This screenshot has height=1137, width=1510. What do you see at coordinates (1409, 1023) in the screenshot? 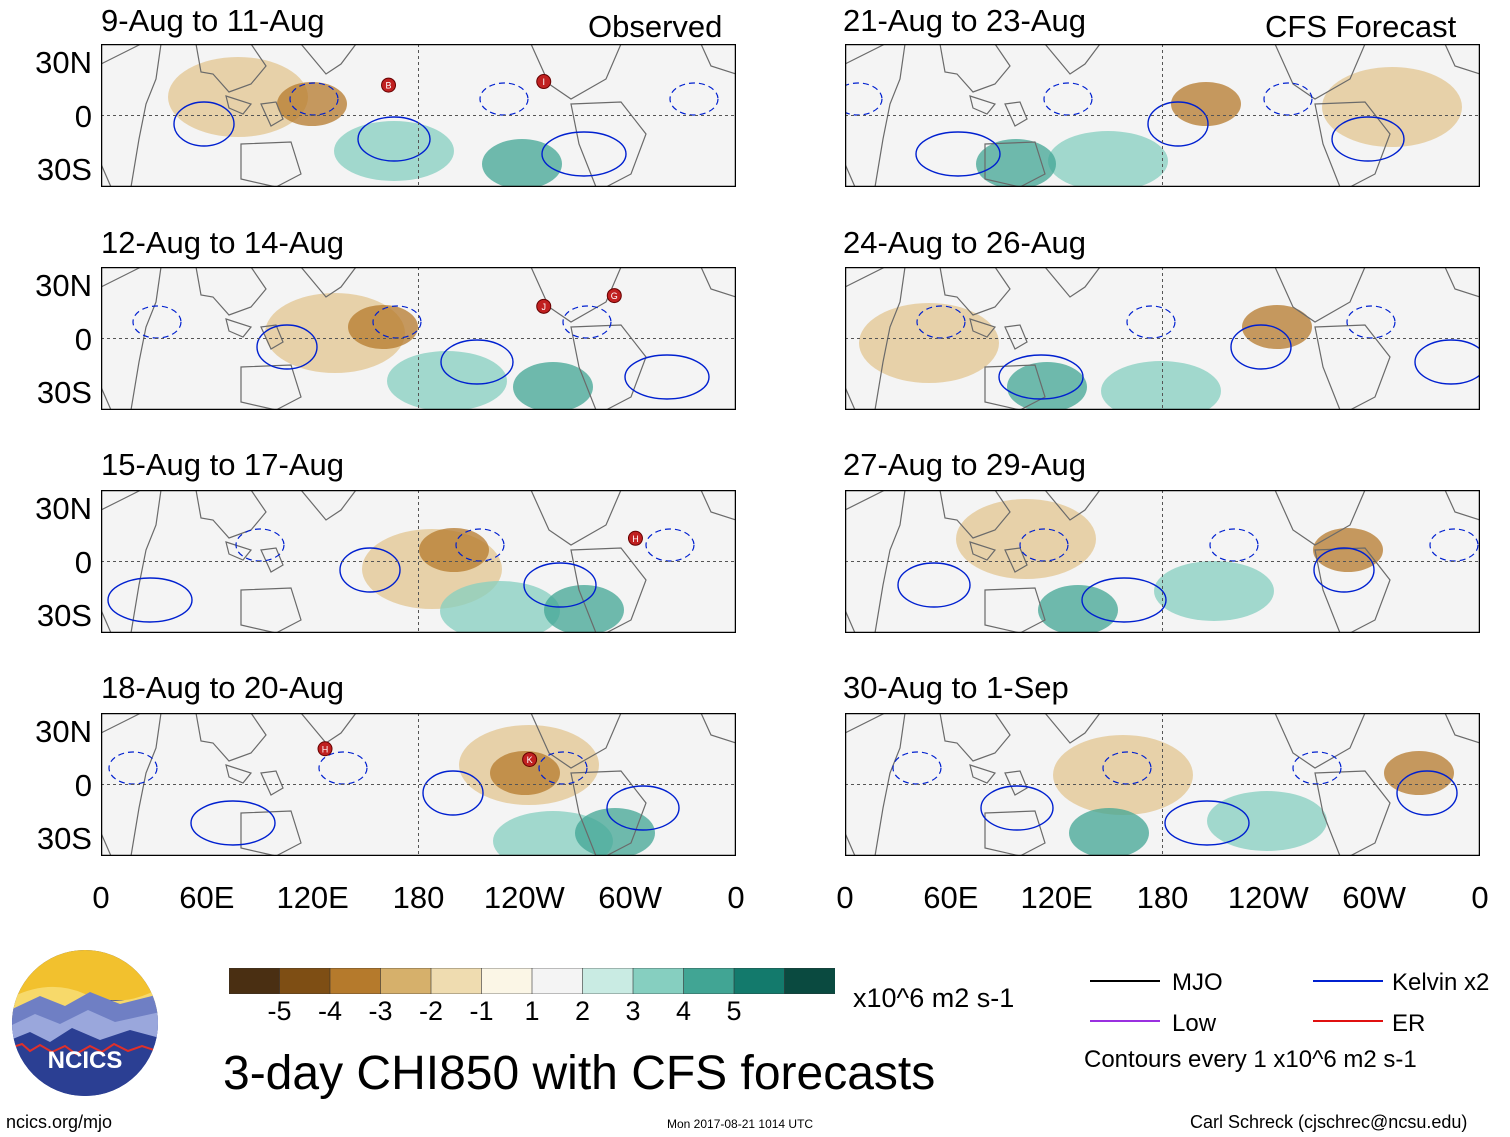
I see `legend-label-er: ER` at bounding box center [1409, 1023].